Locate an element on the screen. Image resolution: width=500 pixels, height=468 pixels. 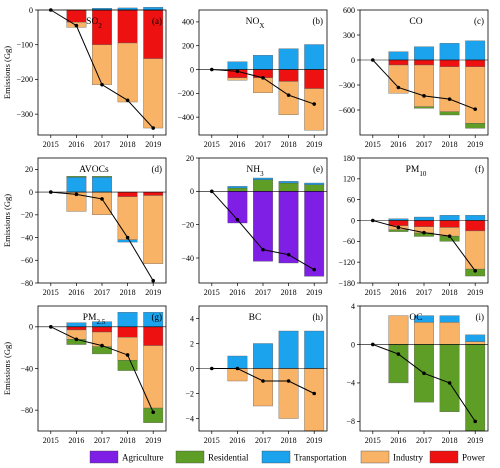
panel-title: CO is located at coordinates (415, 22).